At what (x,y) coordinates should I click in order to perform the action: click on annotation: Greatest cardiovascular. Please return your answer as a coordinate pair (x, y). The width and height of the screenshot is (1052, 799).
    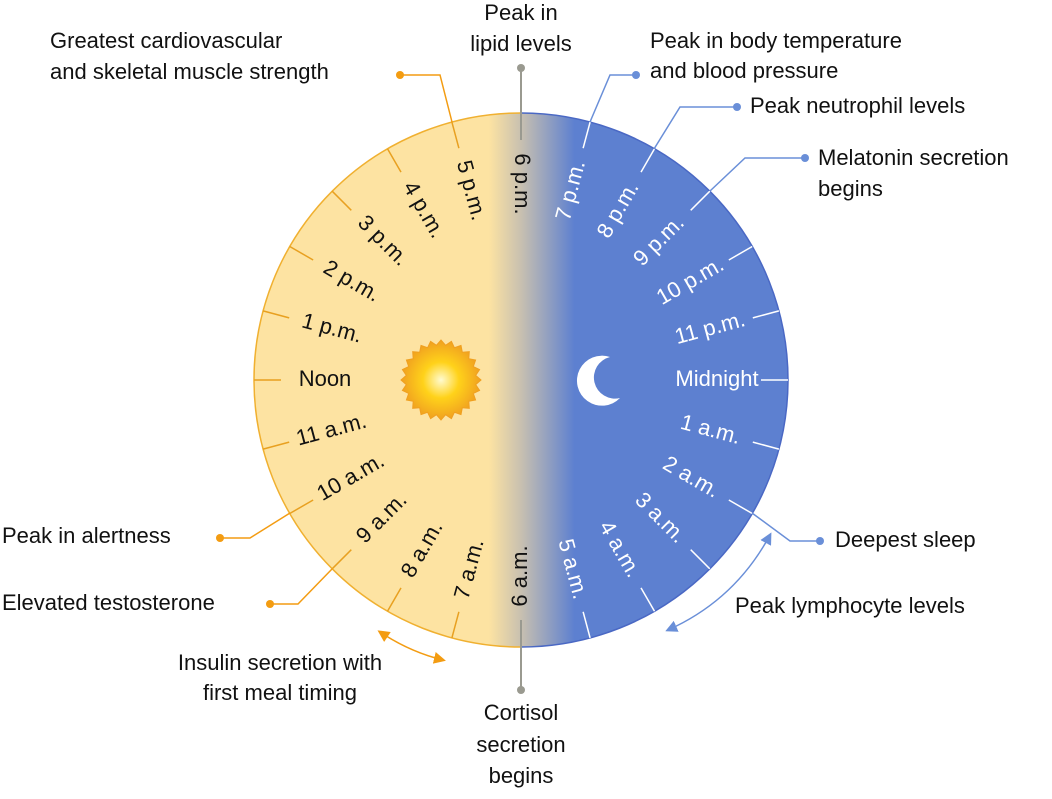
    Looking at the image, I should click on (166, 40).